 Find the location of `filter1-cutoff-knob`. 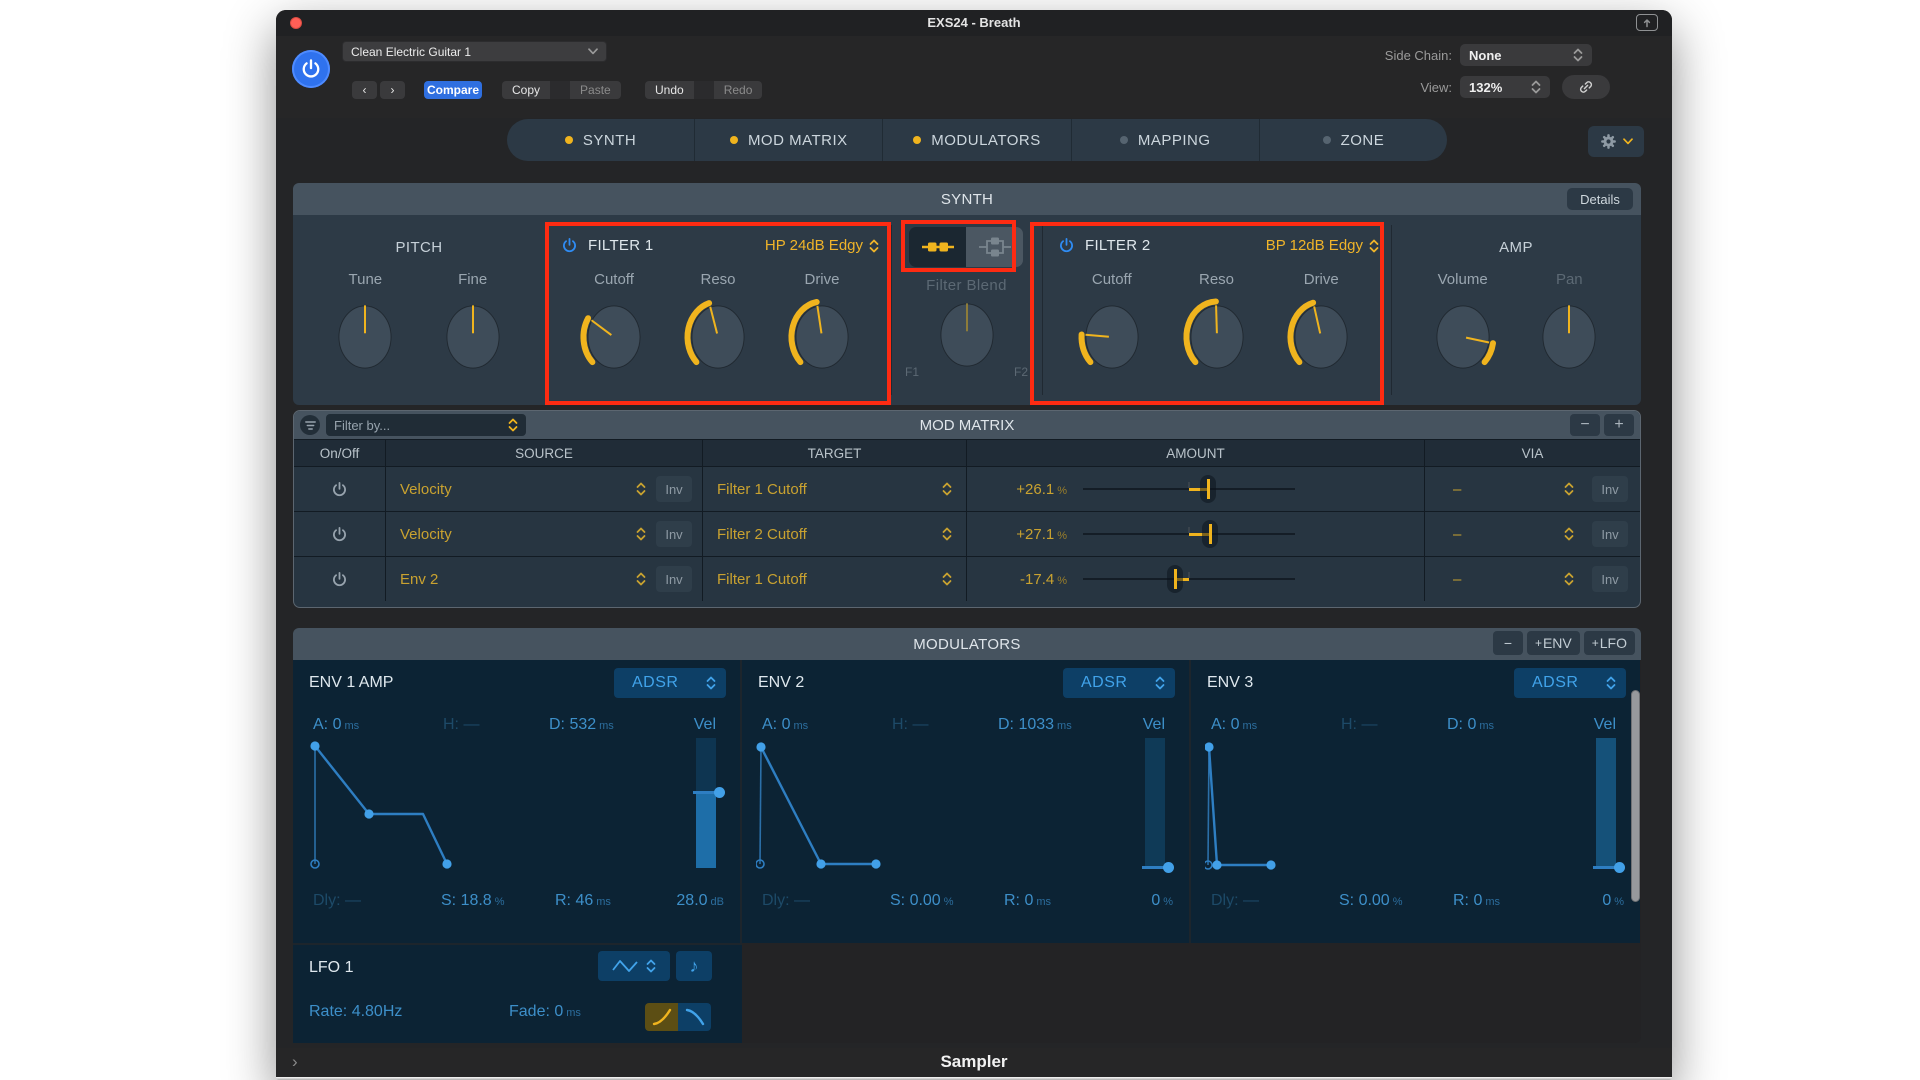

filter1-cutoff-knob is located at coordinates (614, 336).